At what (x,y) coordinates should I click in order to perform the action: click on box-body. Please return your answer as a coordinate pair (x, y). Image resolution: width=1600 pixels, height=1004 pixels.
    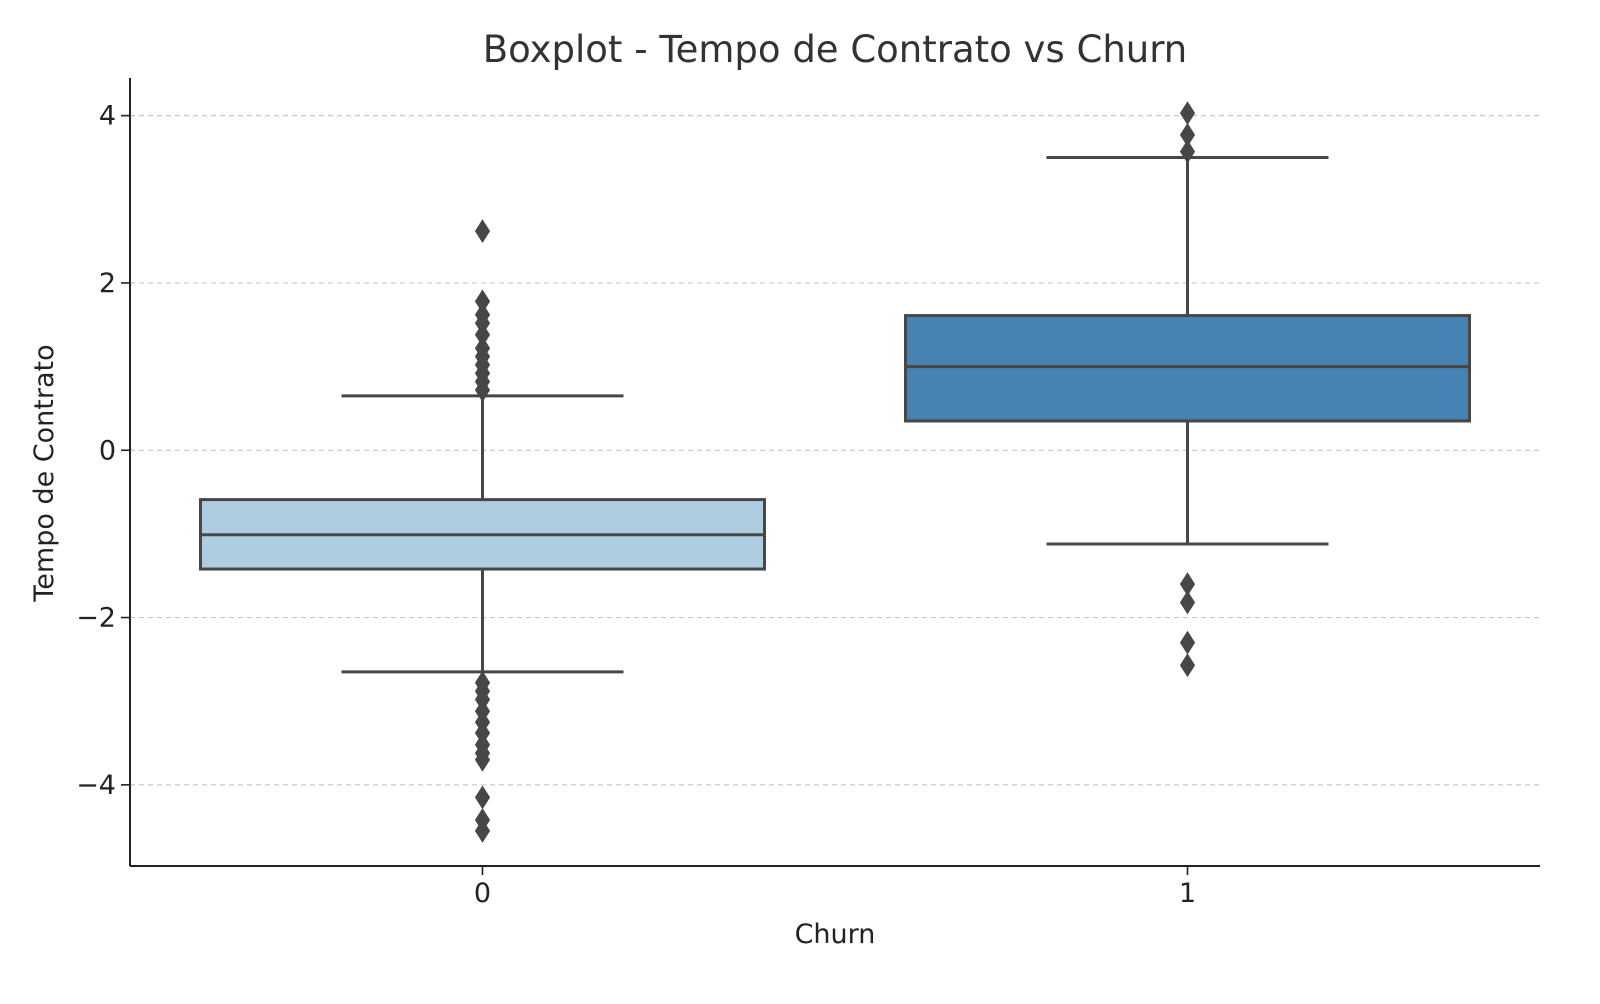
    Looking at the image, I should click on (1187, 368).